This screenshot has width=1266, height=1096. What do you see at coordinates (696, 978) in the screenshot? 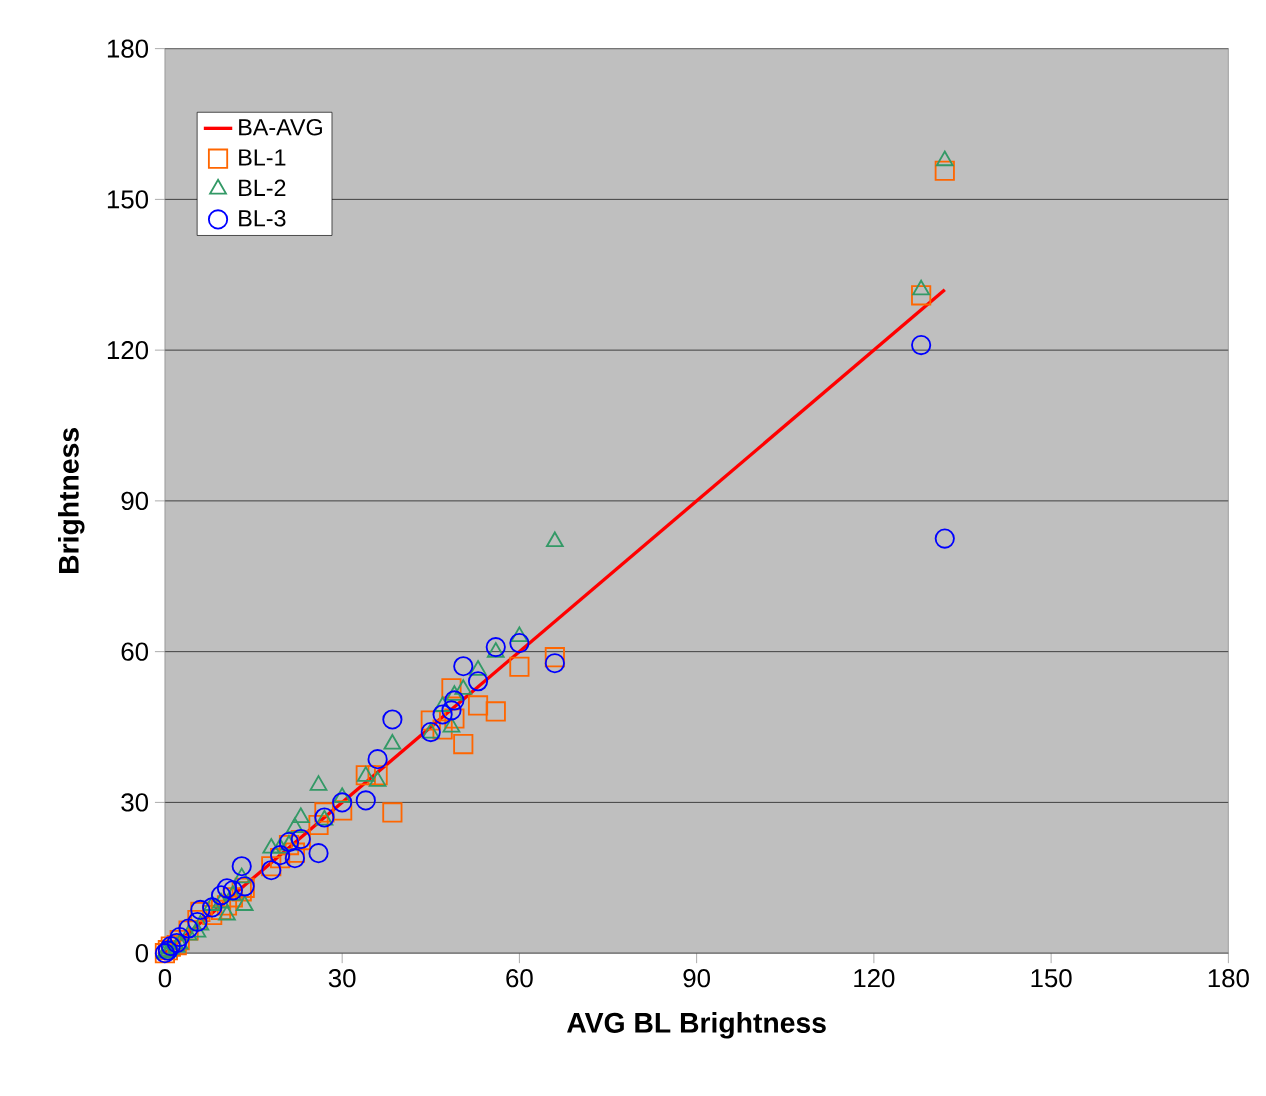
I see `x-tick-label: 90` at bounding box center [696, 978].